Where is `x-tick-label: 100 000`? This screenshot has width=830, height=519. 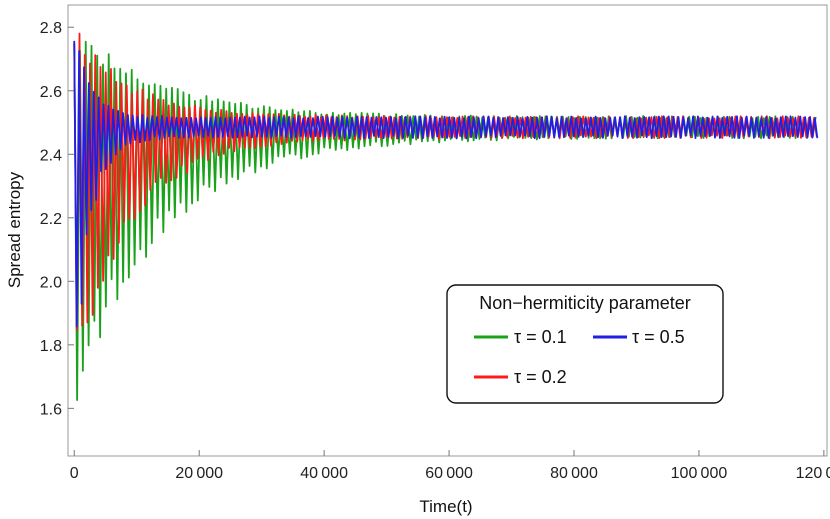 x-tick-label: 100 000 is located at coordinates (699, 473).